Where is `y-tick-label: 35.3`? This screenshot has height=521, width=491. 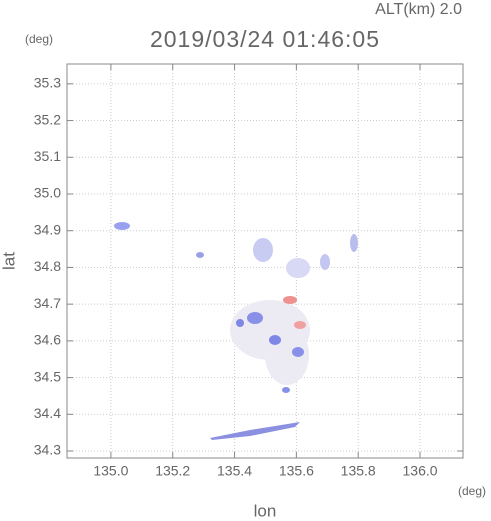 y-tick-label: 35.3 is located at coordinates (47, 83).